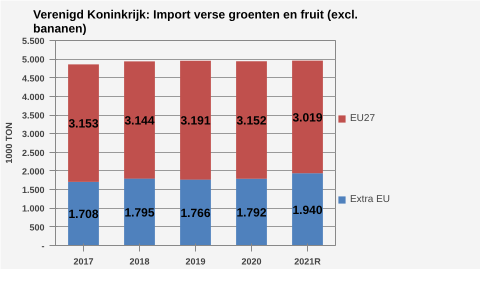  I want to click on data-label: 3.191, so click(195, 121).